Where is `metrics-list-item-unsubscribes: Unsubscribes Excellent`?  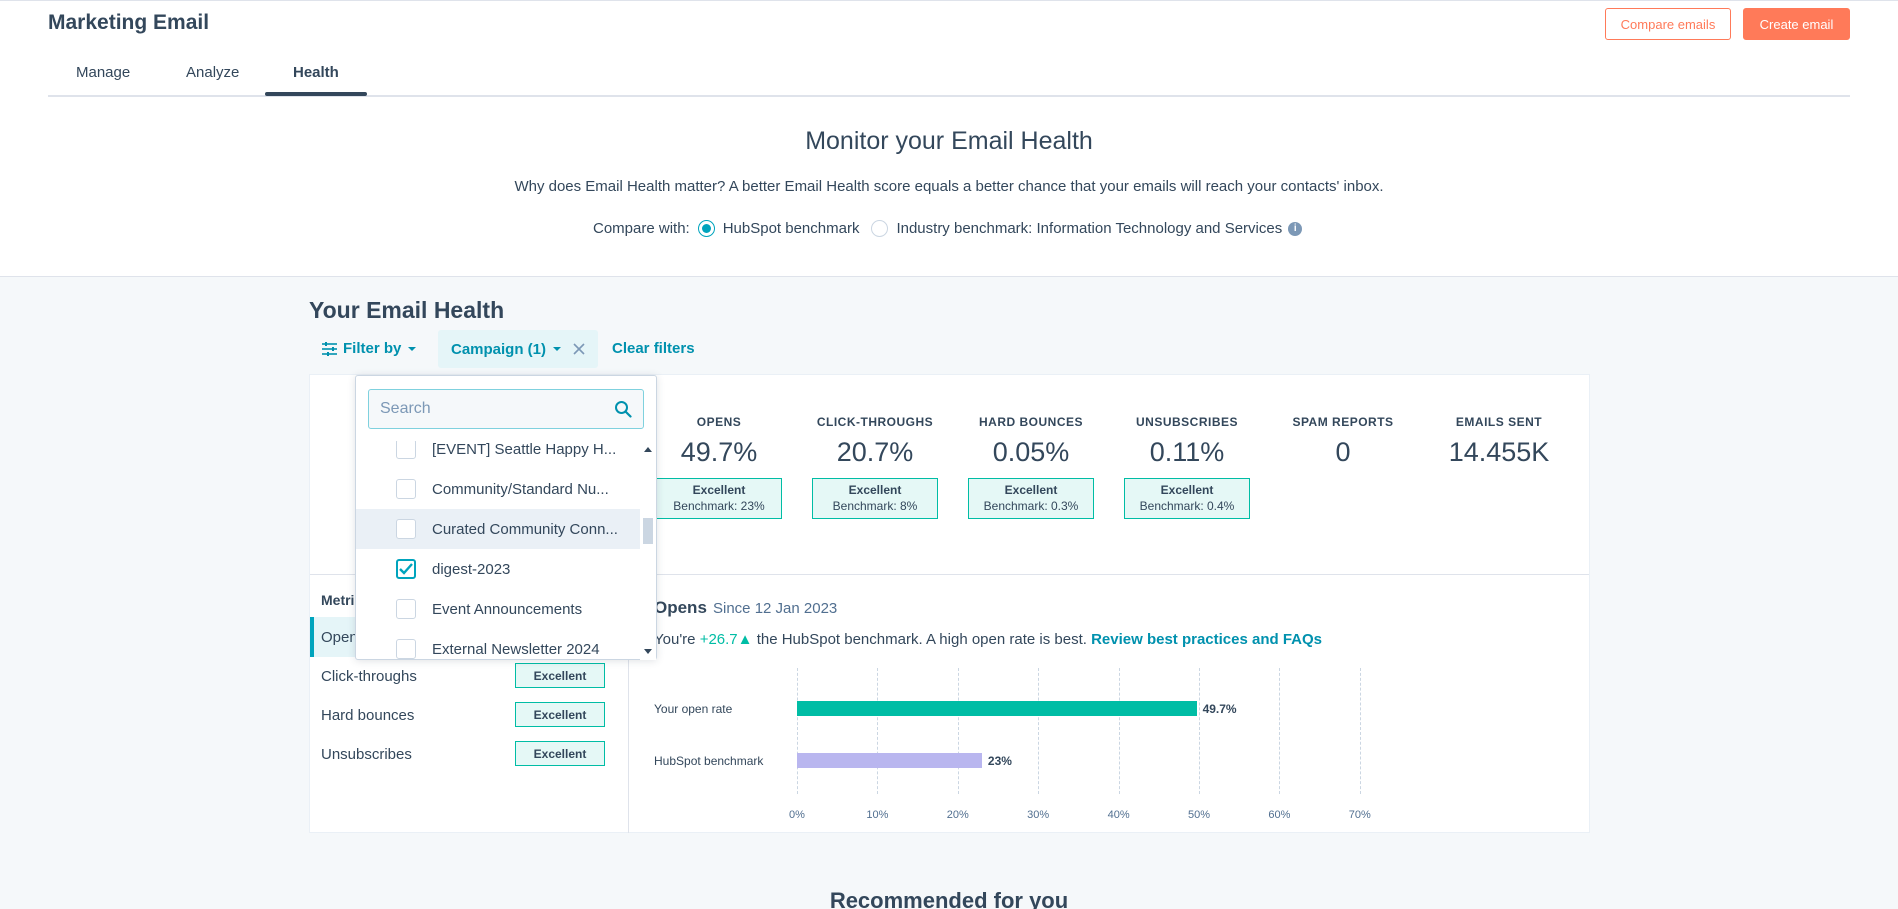
metrics-list-item-unsubscribes: Unsubscribes Excellent is located at coordinates (469, 754).